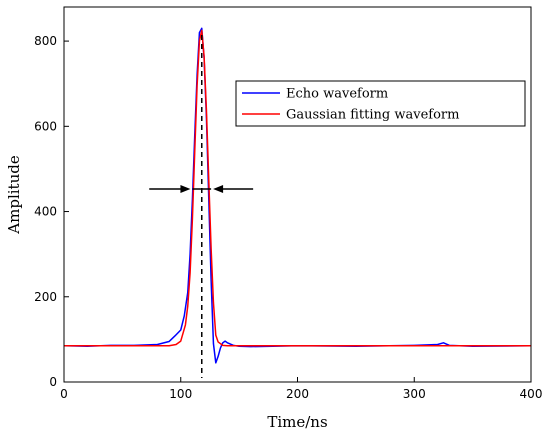 Image resolution: width=550 pixels, height=435 pixels. I want to click on y-tick-label-0: 0, so click(53, 382).